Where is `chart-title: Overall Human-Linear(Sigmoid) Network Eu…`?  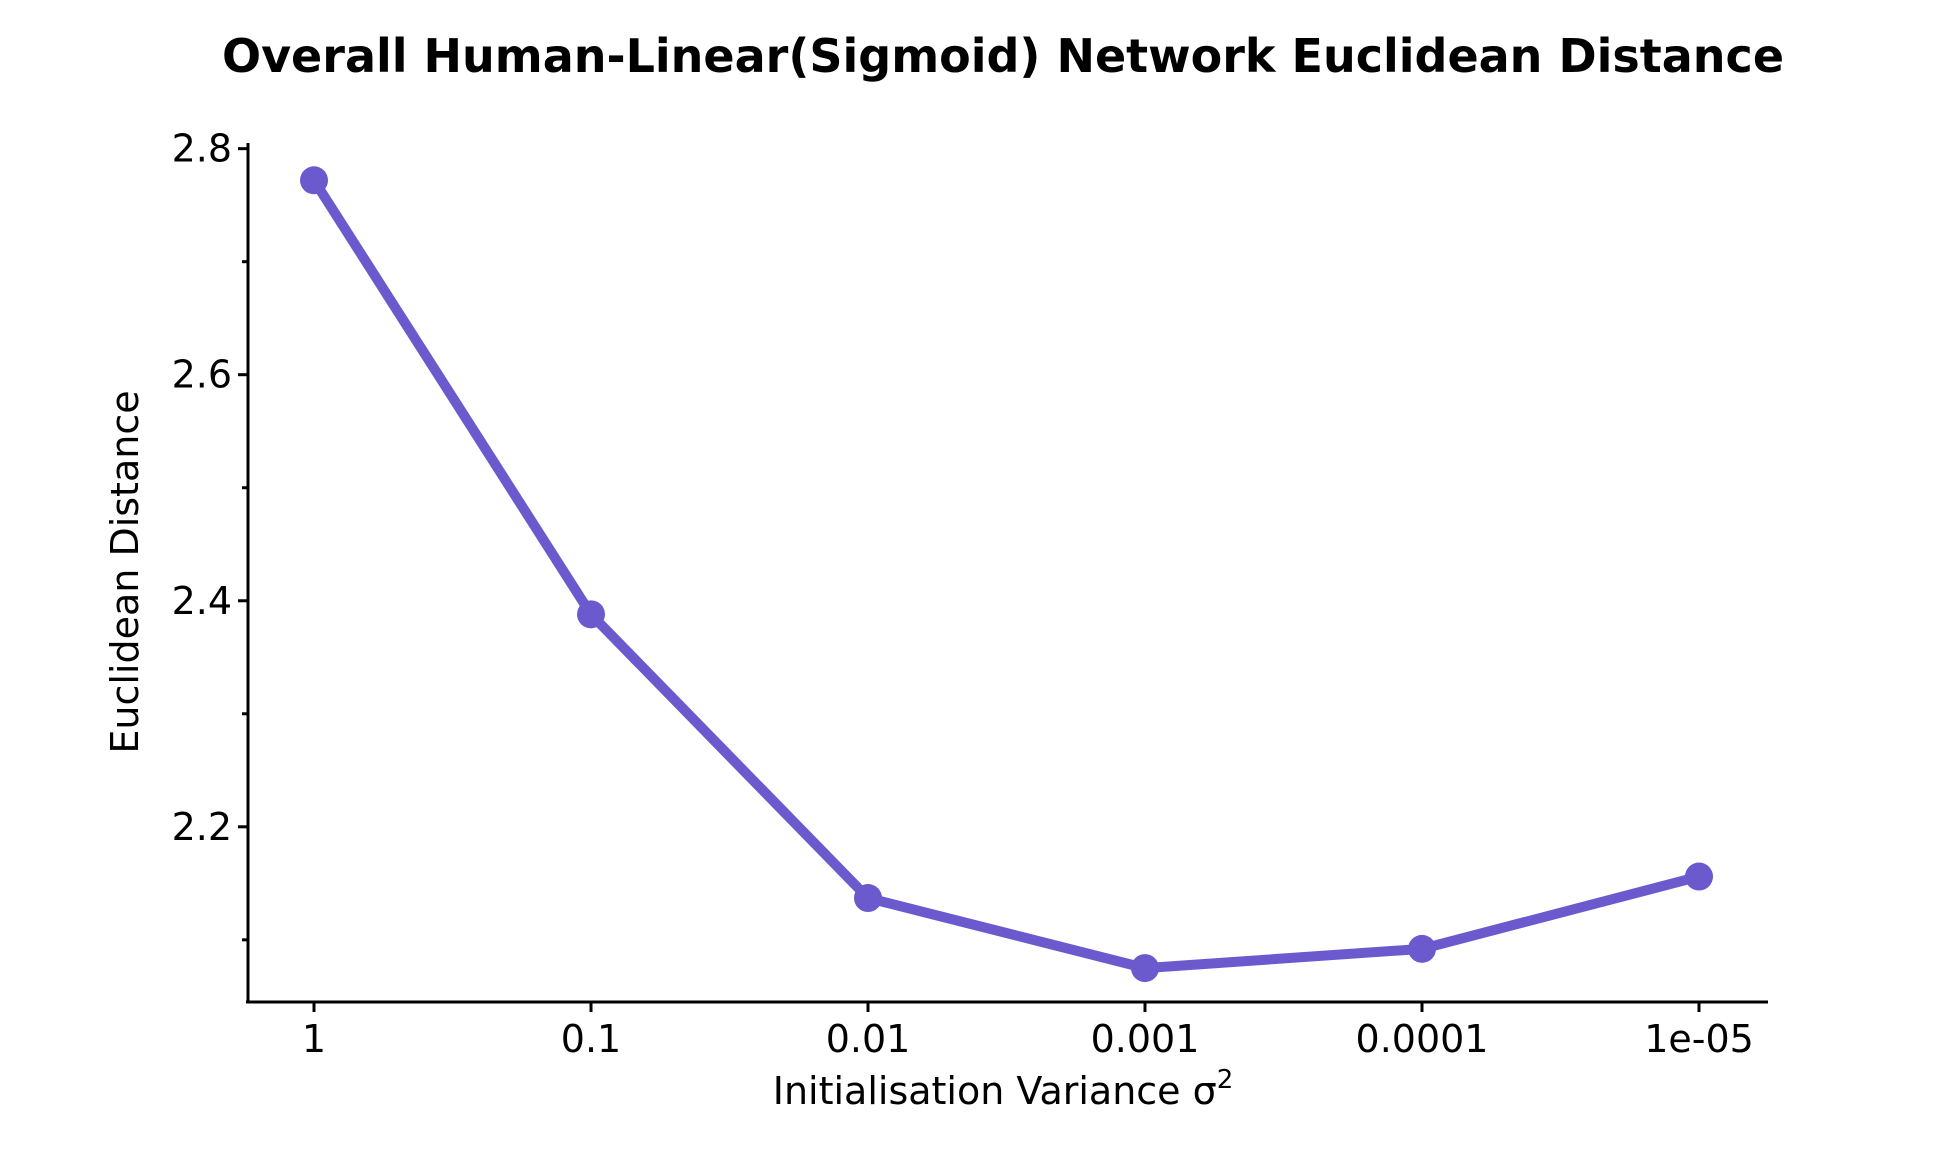 chart-title: Overall Human-Linear(Sigmoid) Network Eu… is located at coordinates (1003, 56).